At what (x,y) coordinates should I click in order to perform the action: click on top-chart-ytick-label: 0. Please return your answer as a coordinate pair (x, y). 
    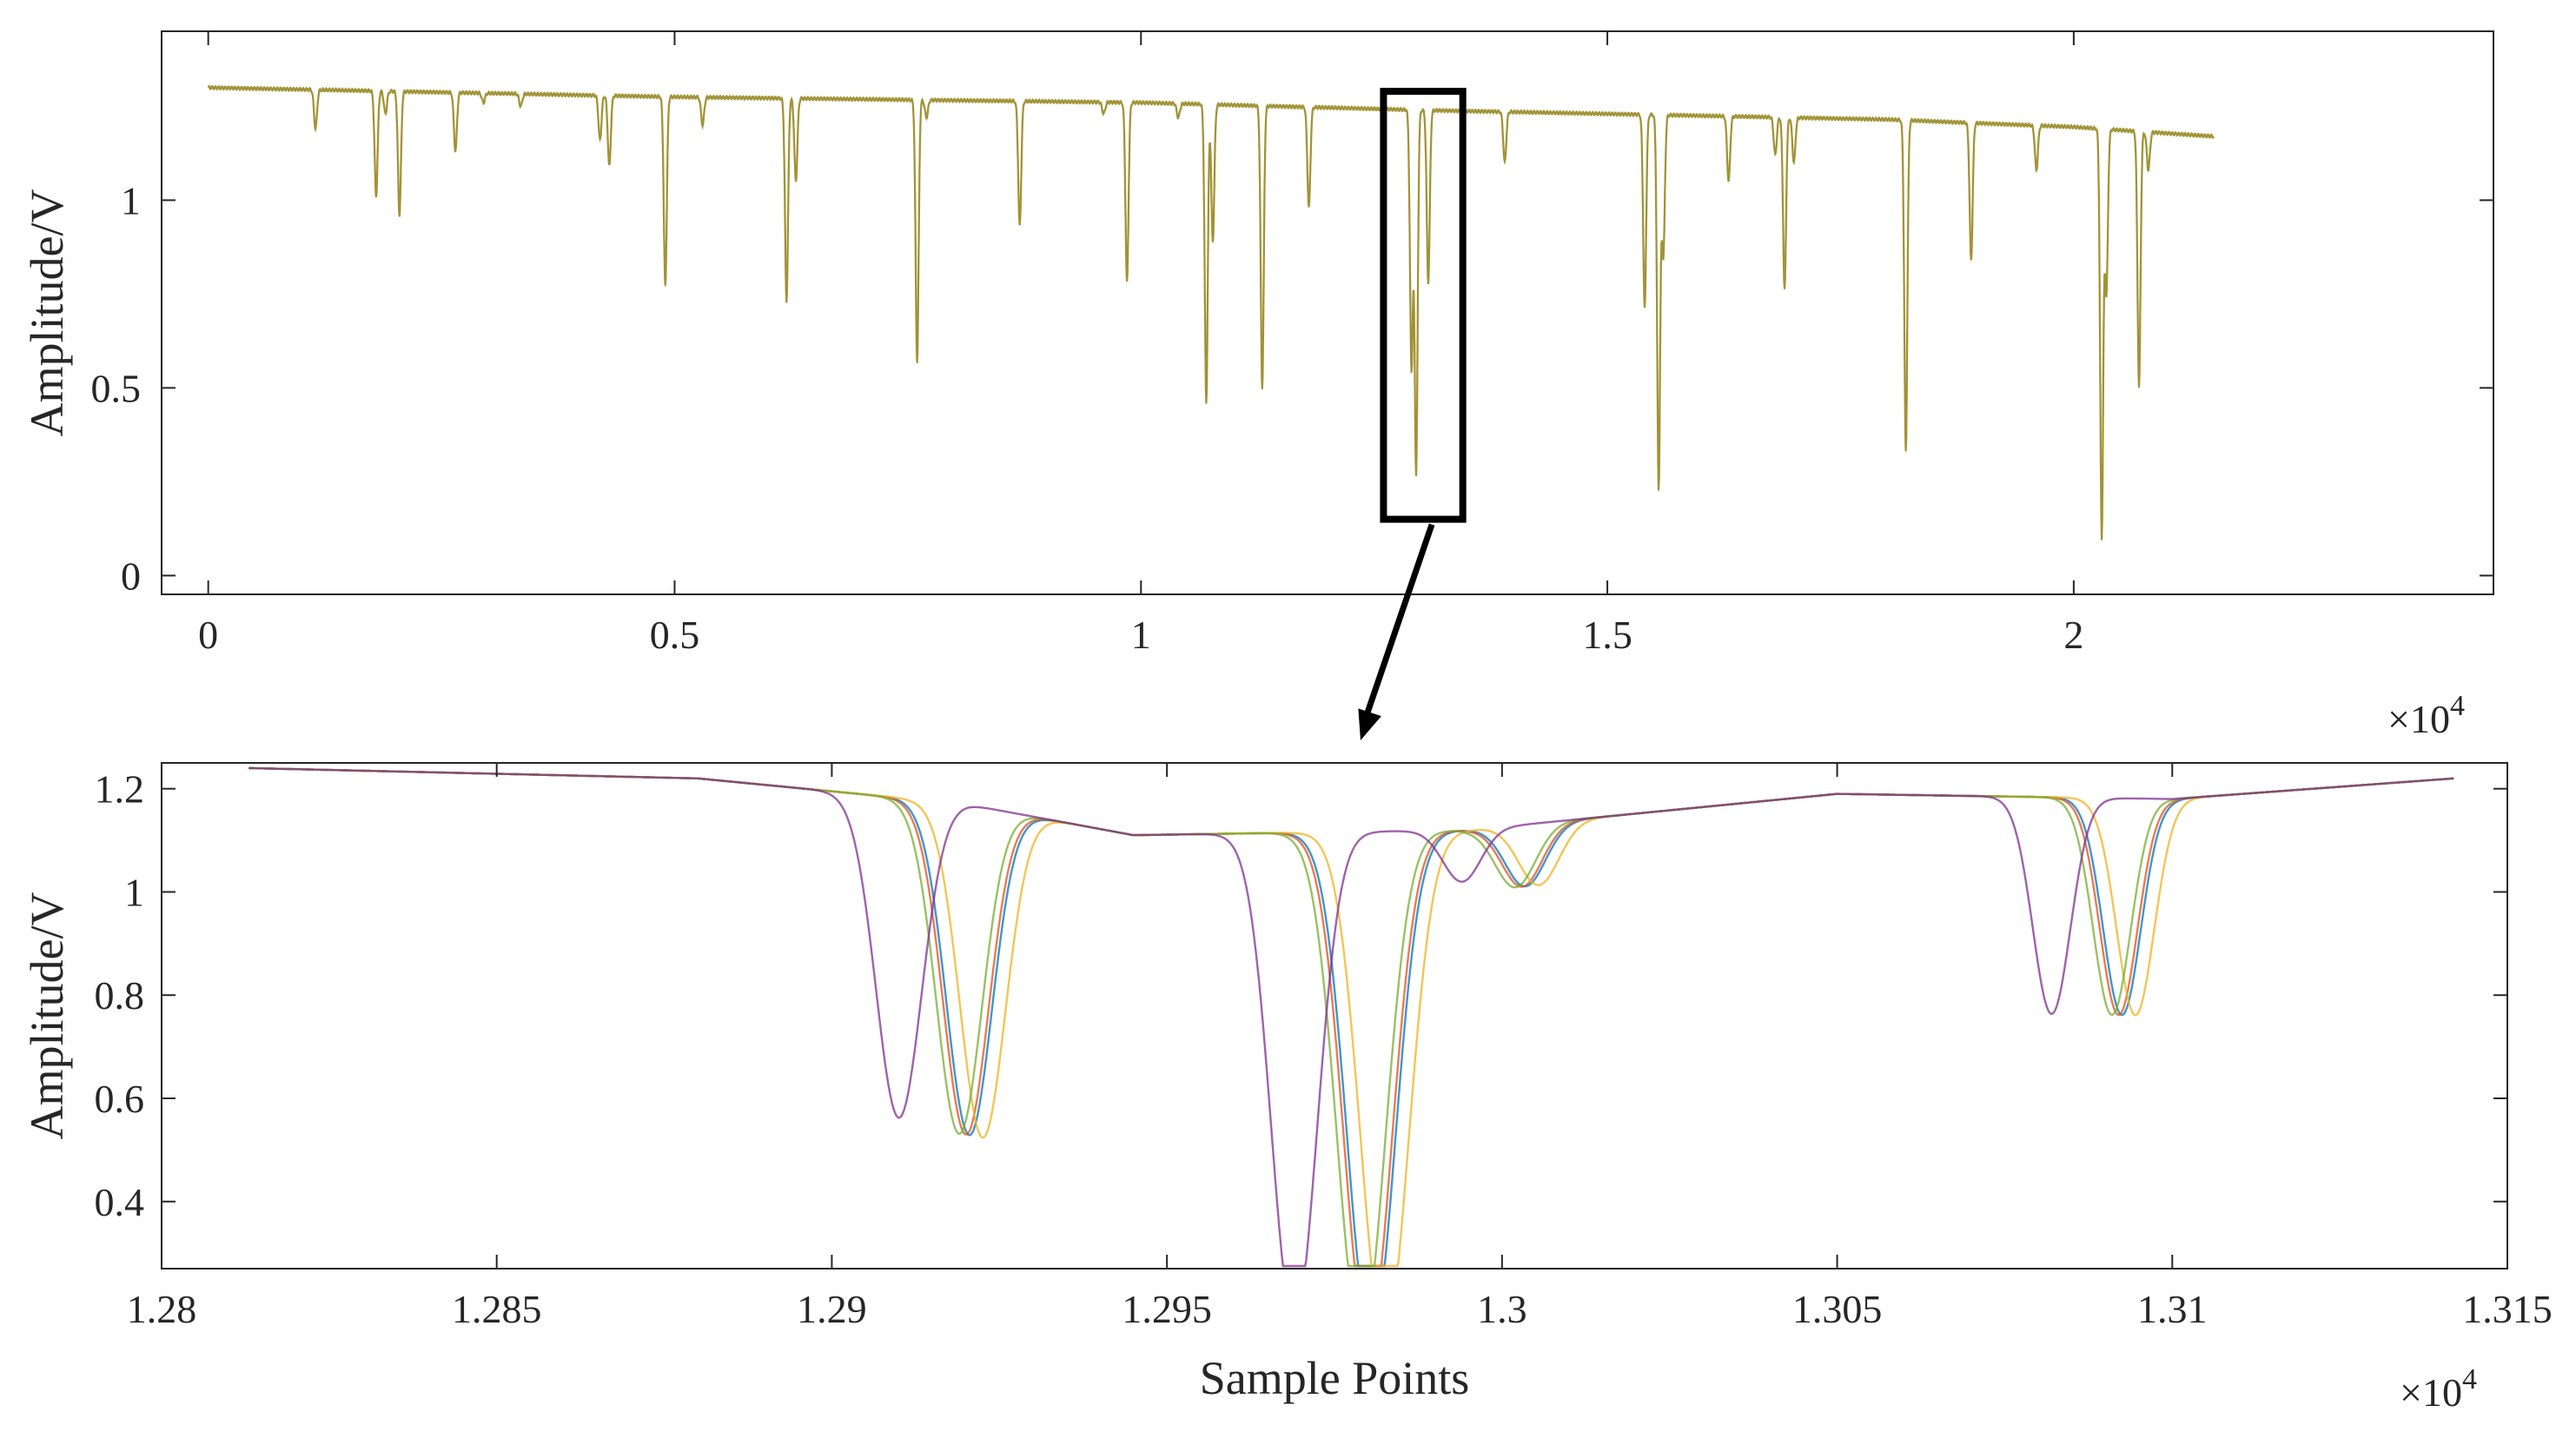
    Looking at the image, I should click on (131, 576).